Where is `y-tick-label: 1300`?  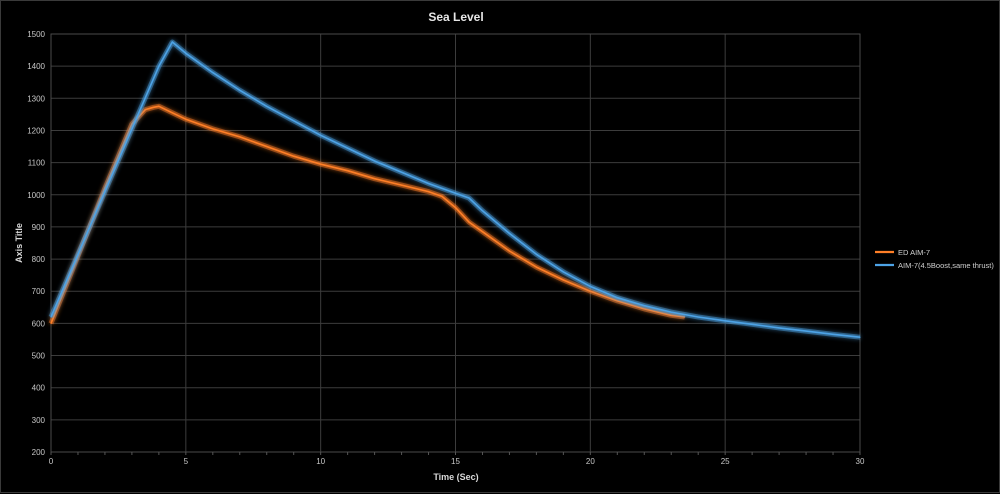
y-tick-label: 1300 is located at coordinates (36, 98).